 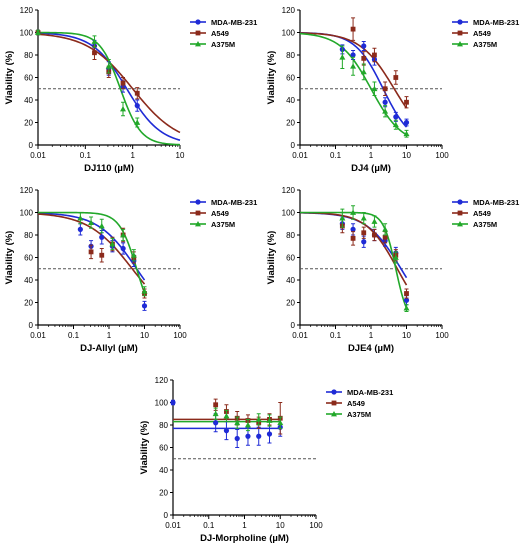 What do you see at coordinates (109, 168) in the screenshot?
I see `x-axis-title: DJ110 (µM)` at bounding box center [109, 168].